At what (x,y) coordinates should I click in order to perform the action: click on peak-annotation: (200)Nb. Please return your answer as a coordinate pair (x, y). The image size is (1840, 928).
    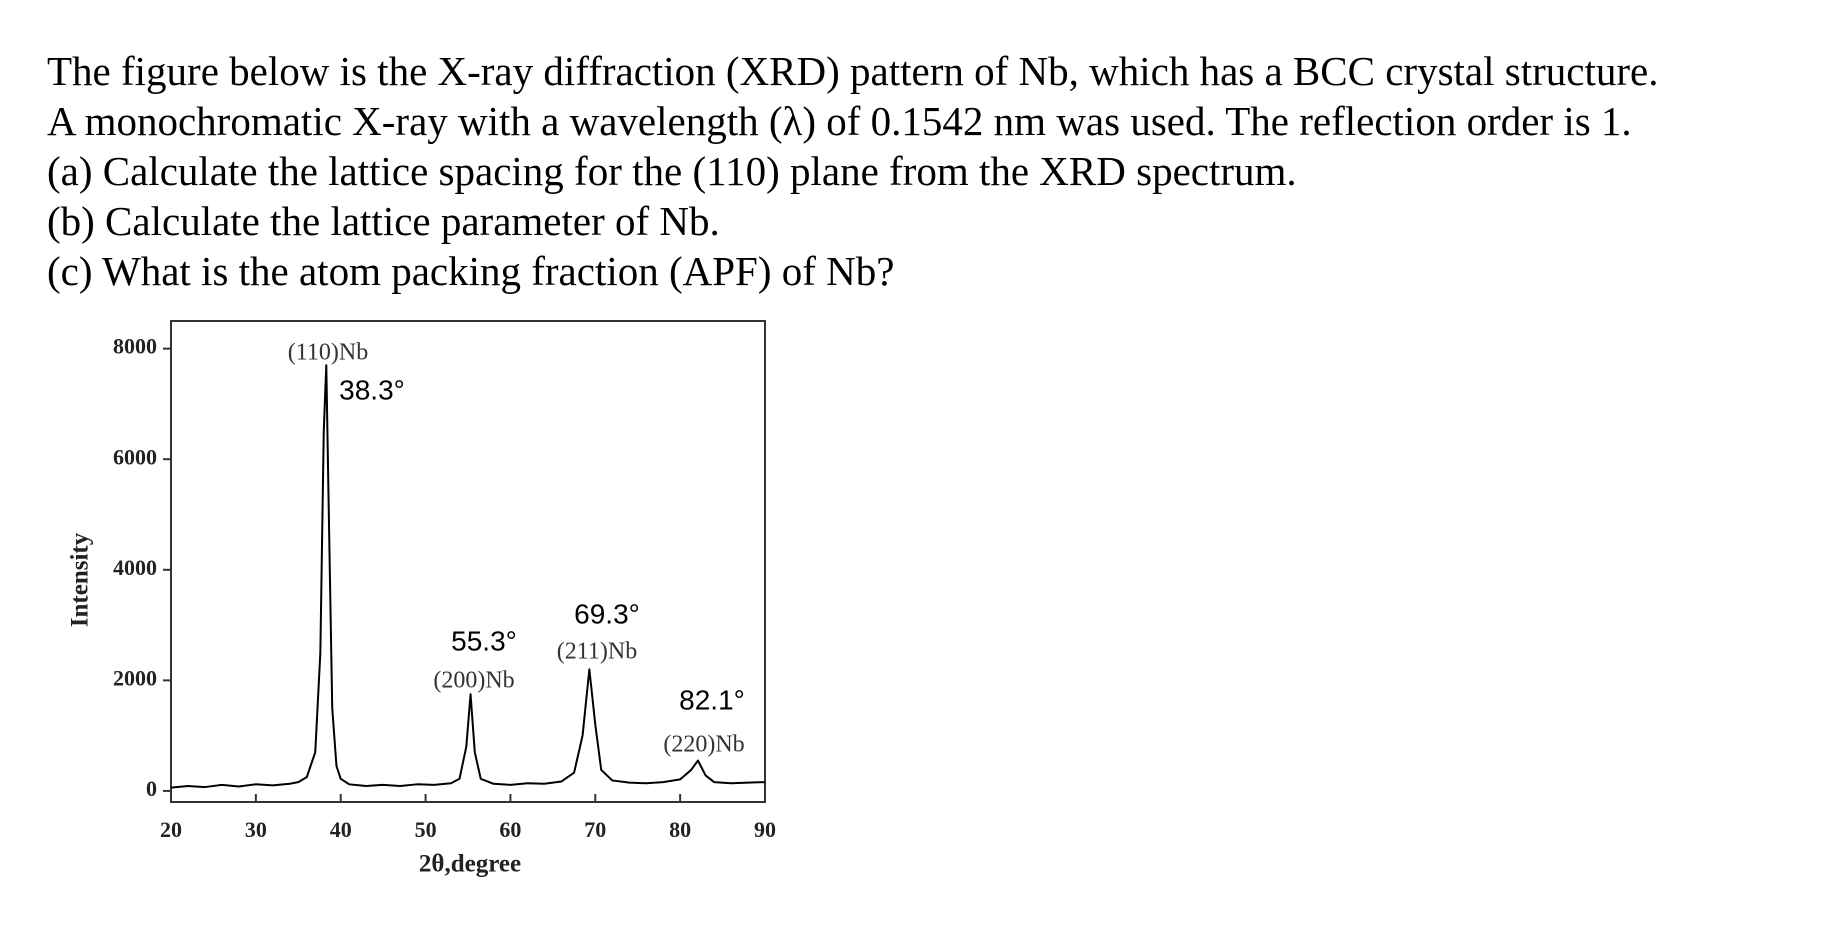
    Looking at the image, I should click on (473, 681).